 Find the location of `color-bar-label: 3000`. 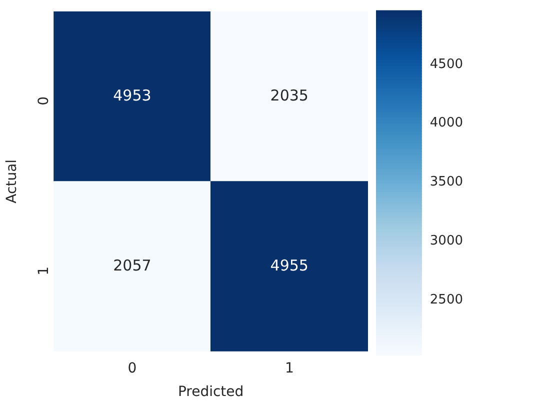

color-bar-label: 3000 is located at coordinates (447, 241).